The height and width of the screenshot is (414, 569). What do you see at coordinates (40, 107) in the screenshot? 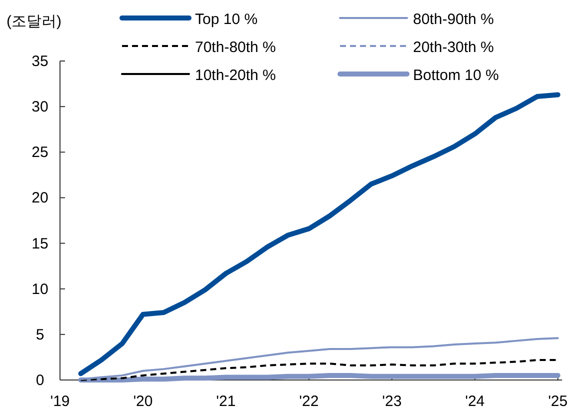
I see `y-tick-label: 30` at bounding box center [40, 107].